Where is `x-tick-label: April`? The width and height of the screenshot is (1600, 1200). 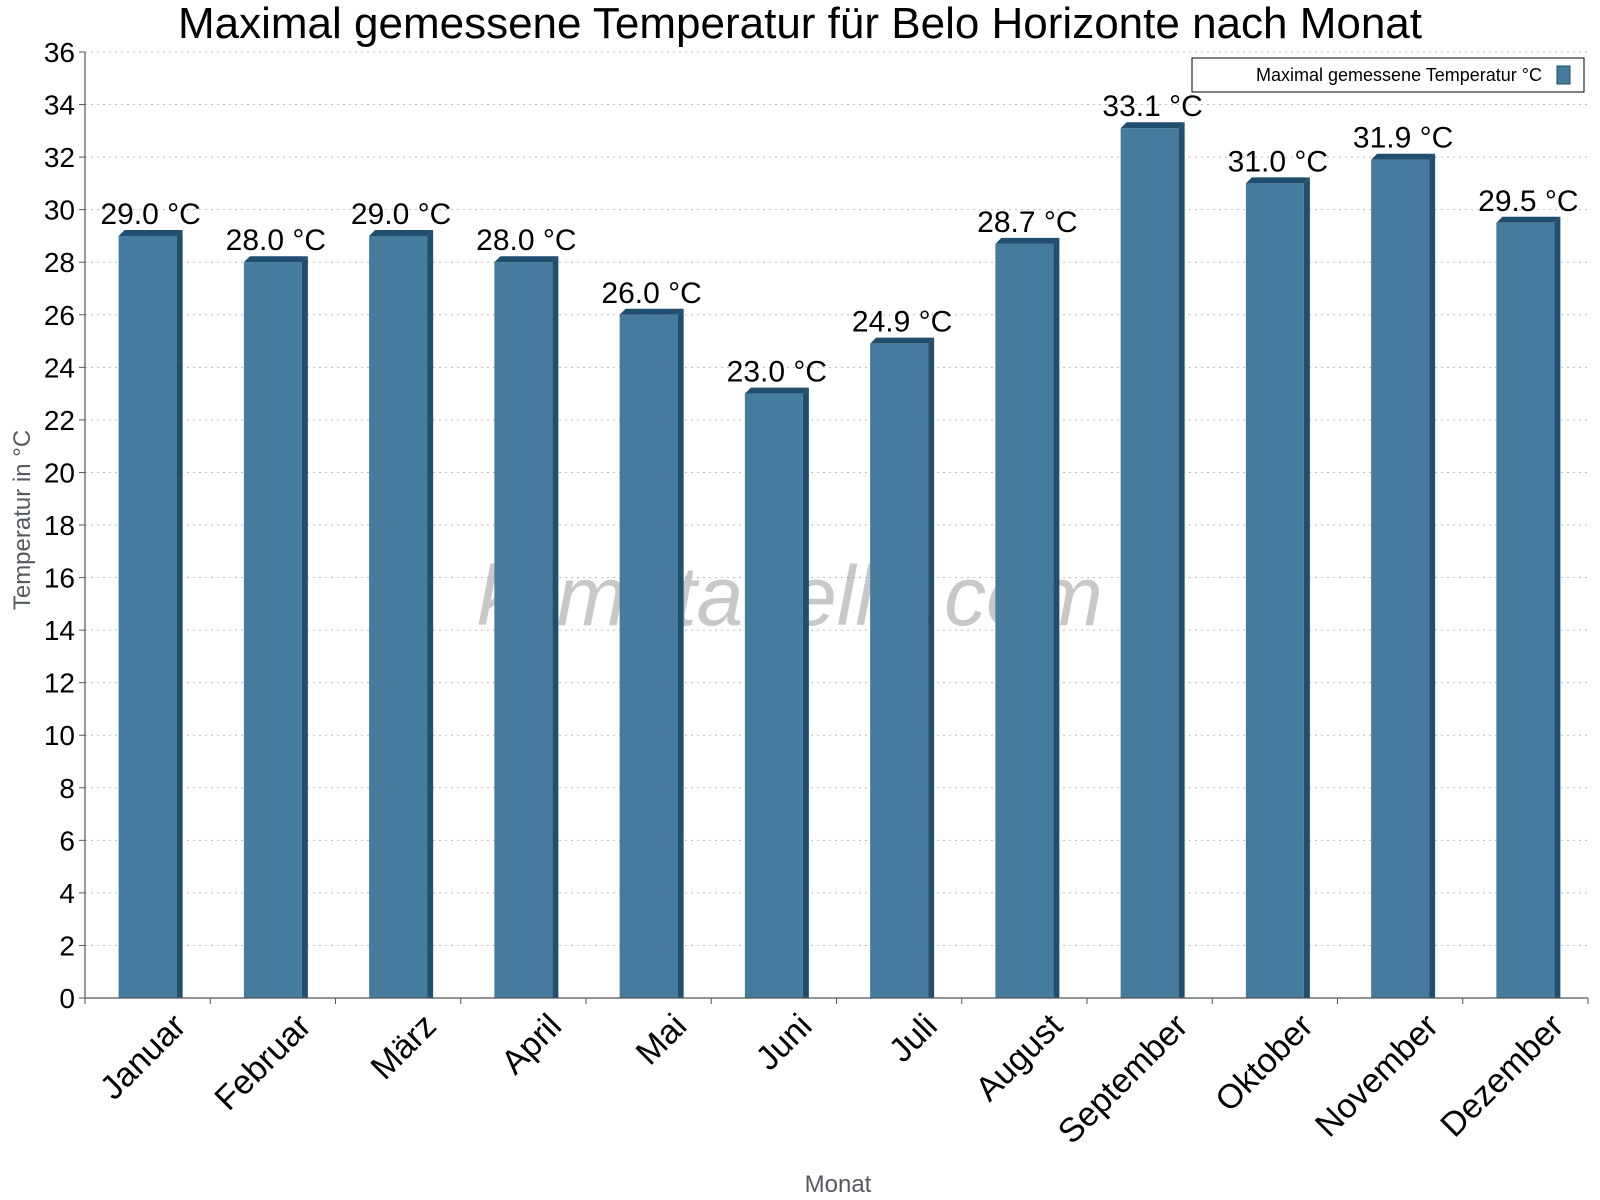
x-tick-label: April is located at coordinates (531, 1044).